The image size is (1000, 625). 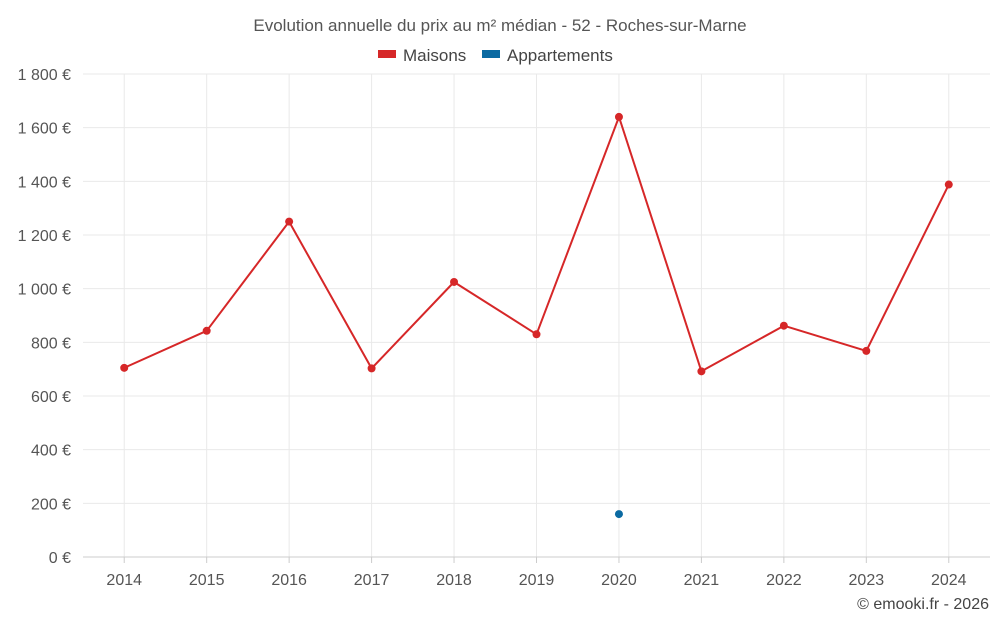 I want to click on legend-item-maisons: Maisons, so click(x=422, y=55).